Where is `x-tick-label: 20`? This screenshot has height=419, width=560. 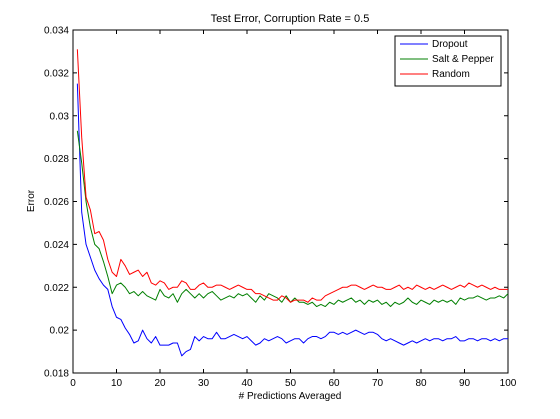 x-tick-label: 20 is located at coordinates (160, 383).